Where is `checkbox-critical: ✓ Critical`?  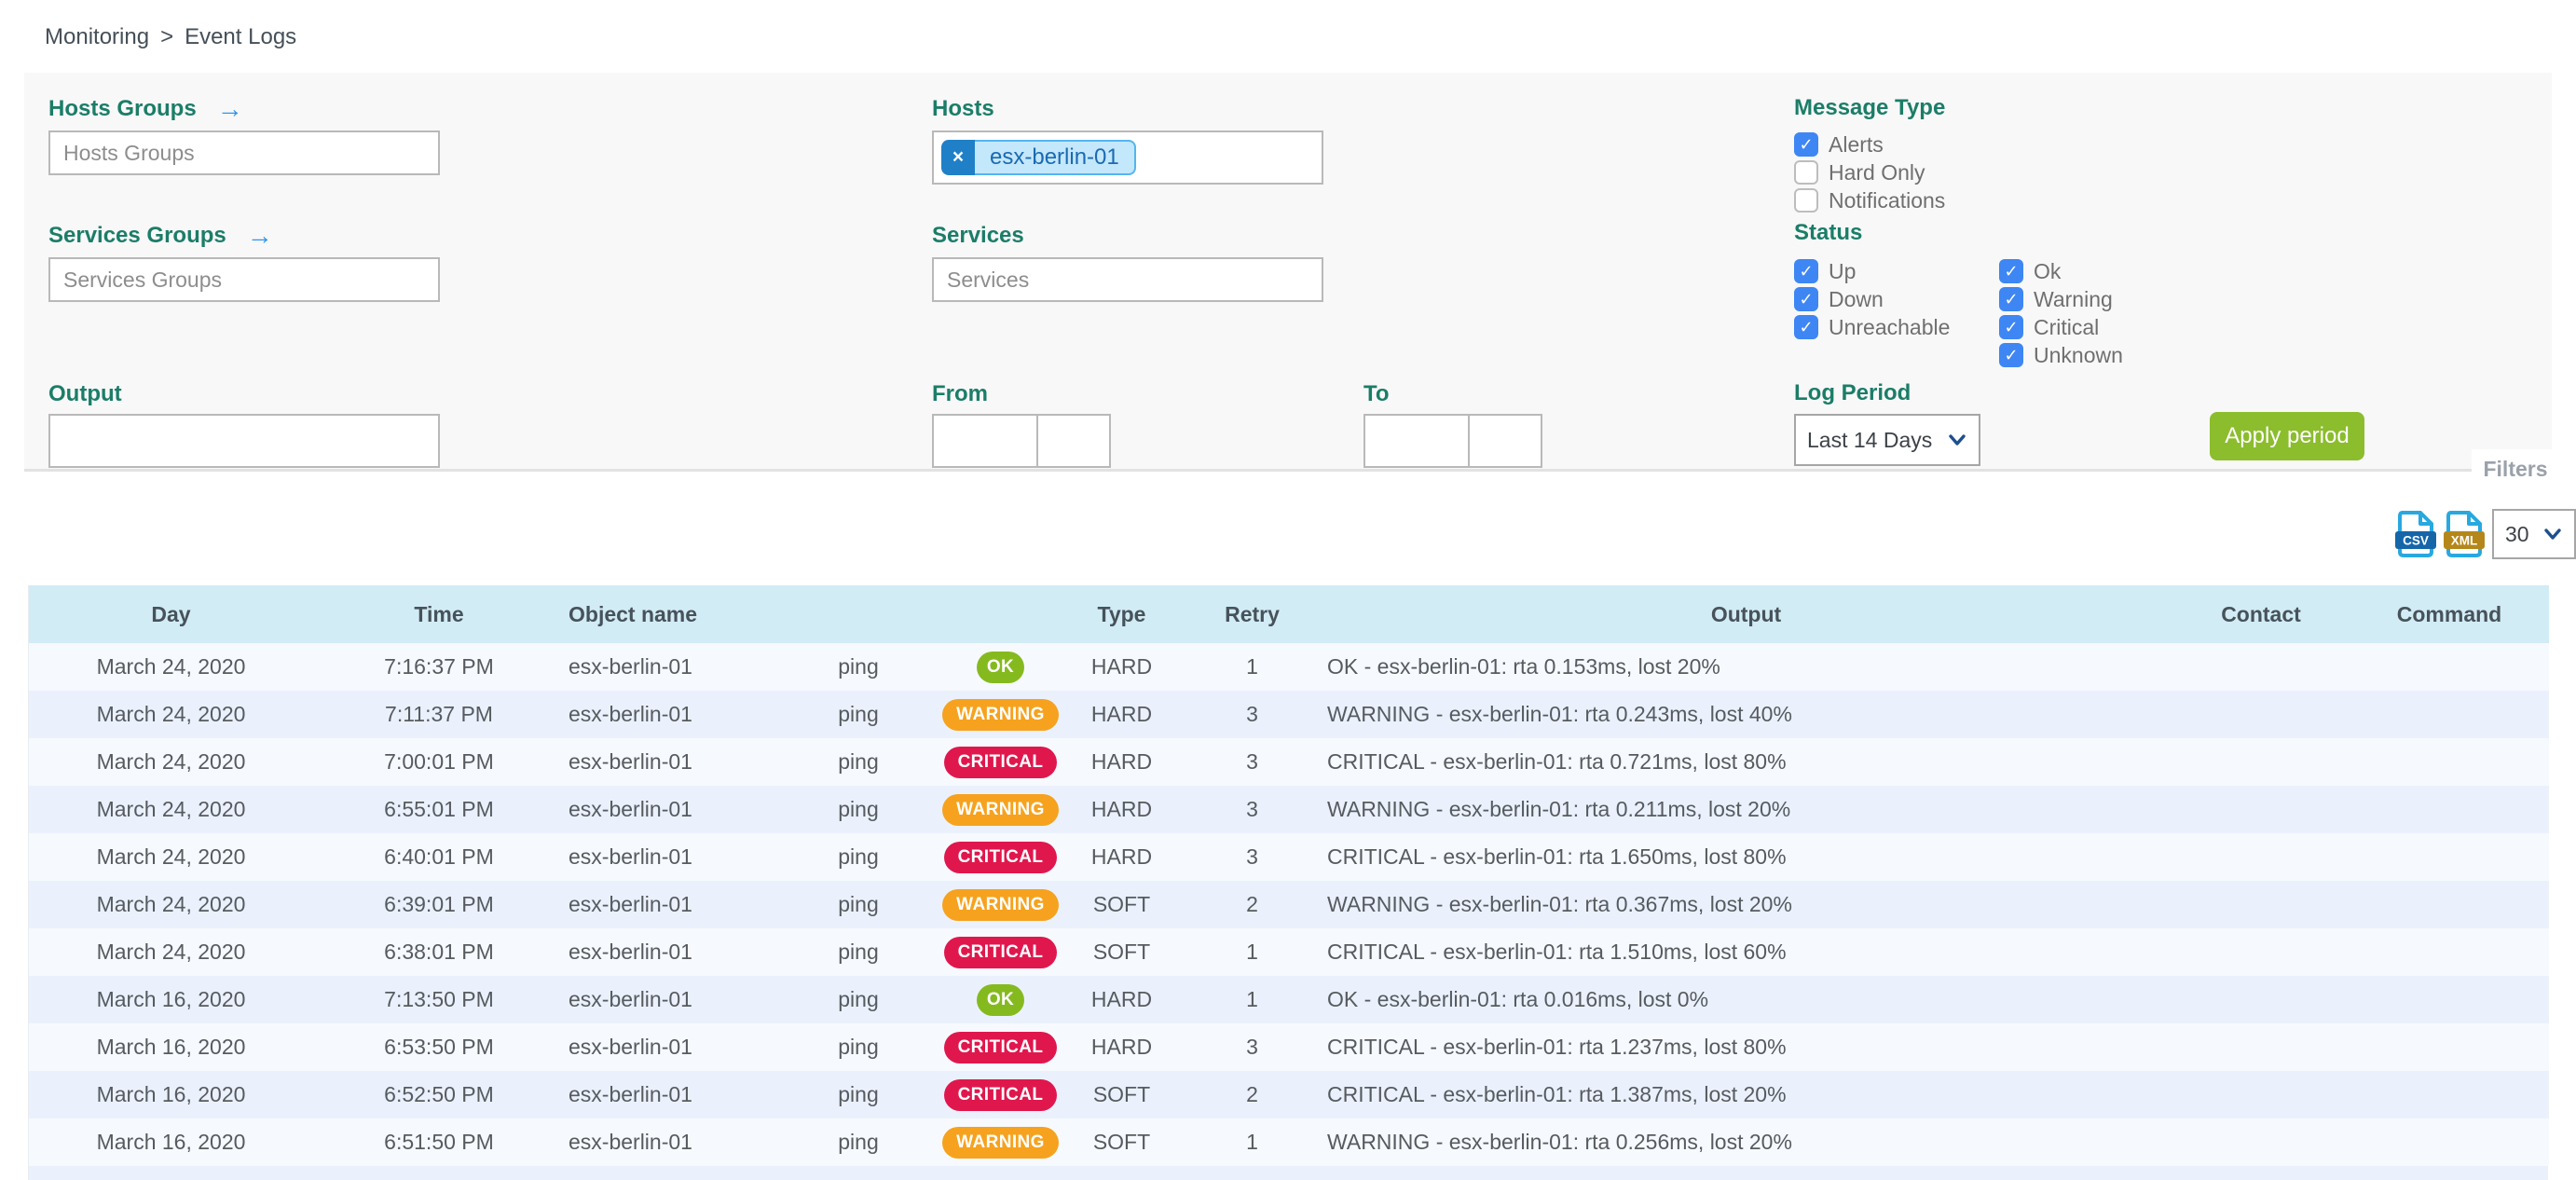 checkbox-critical: ✓ Critical is located at coordinates (2061, 327).